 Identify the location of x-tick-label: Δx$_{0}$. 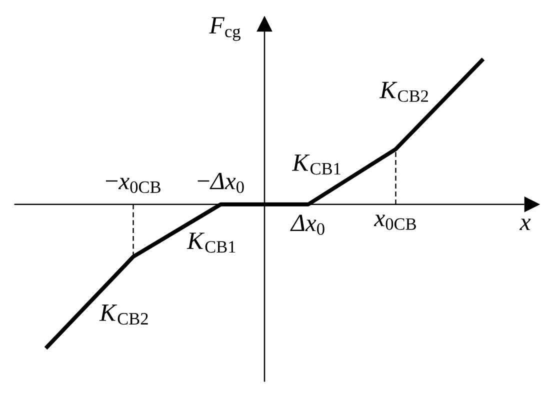
(307, 225).